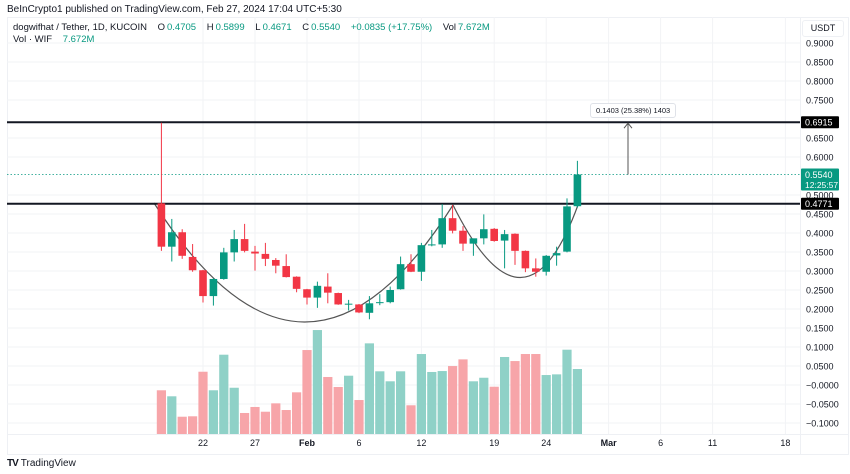 The height and width of the screenshot is (474, 850). I want to click on volume-series-value: 7.672M, so click(78, 39).